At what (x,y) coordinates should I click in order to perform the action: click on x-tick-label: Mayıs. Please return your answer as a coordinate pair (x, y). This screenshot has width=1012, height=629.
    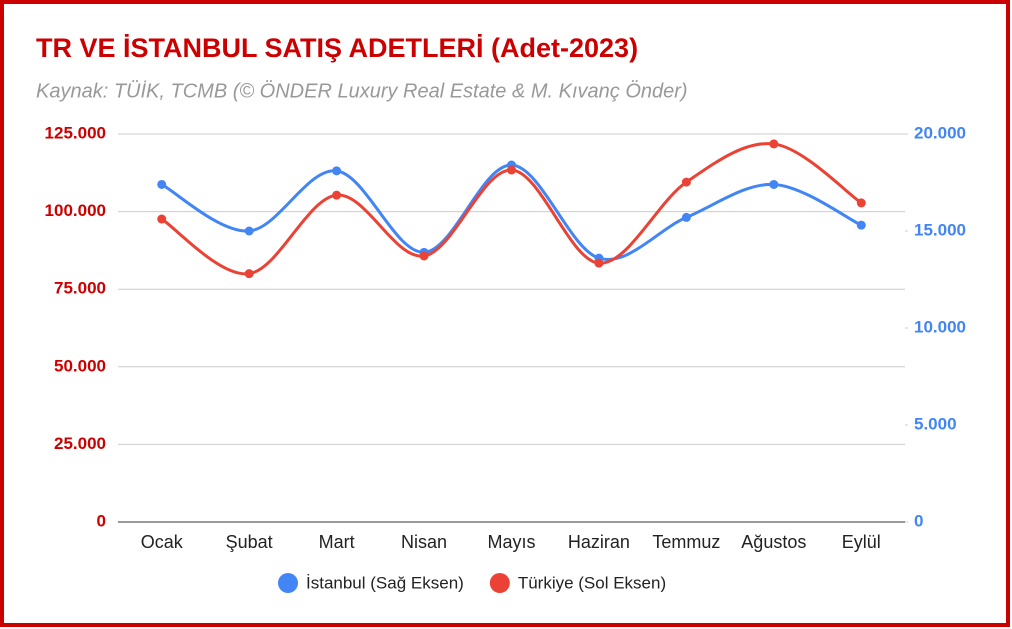
    Looking at the image, I should click on (511, 542).